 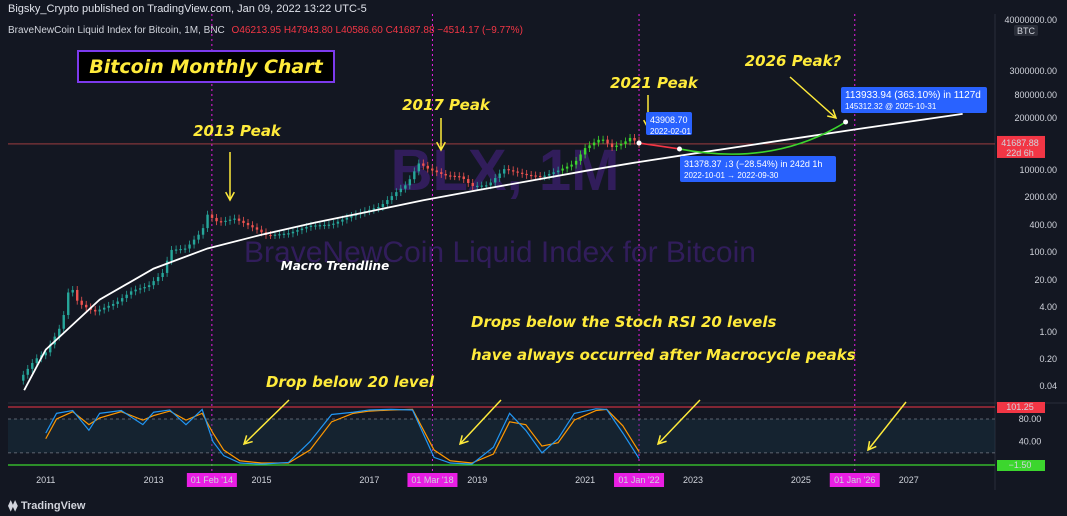 I want to click on rsi-upper-badge, so click(x=1021, y=407).